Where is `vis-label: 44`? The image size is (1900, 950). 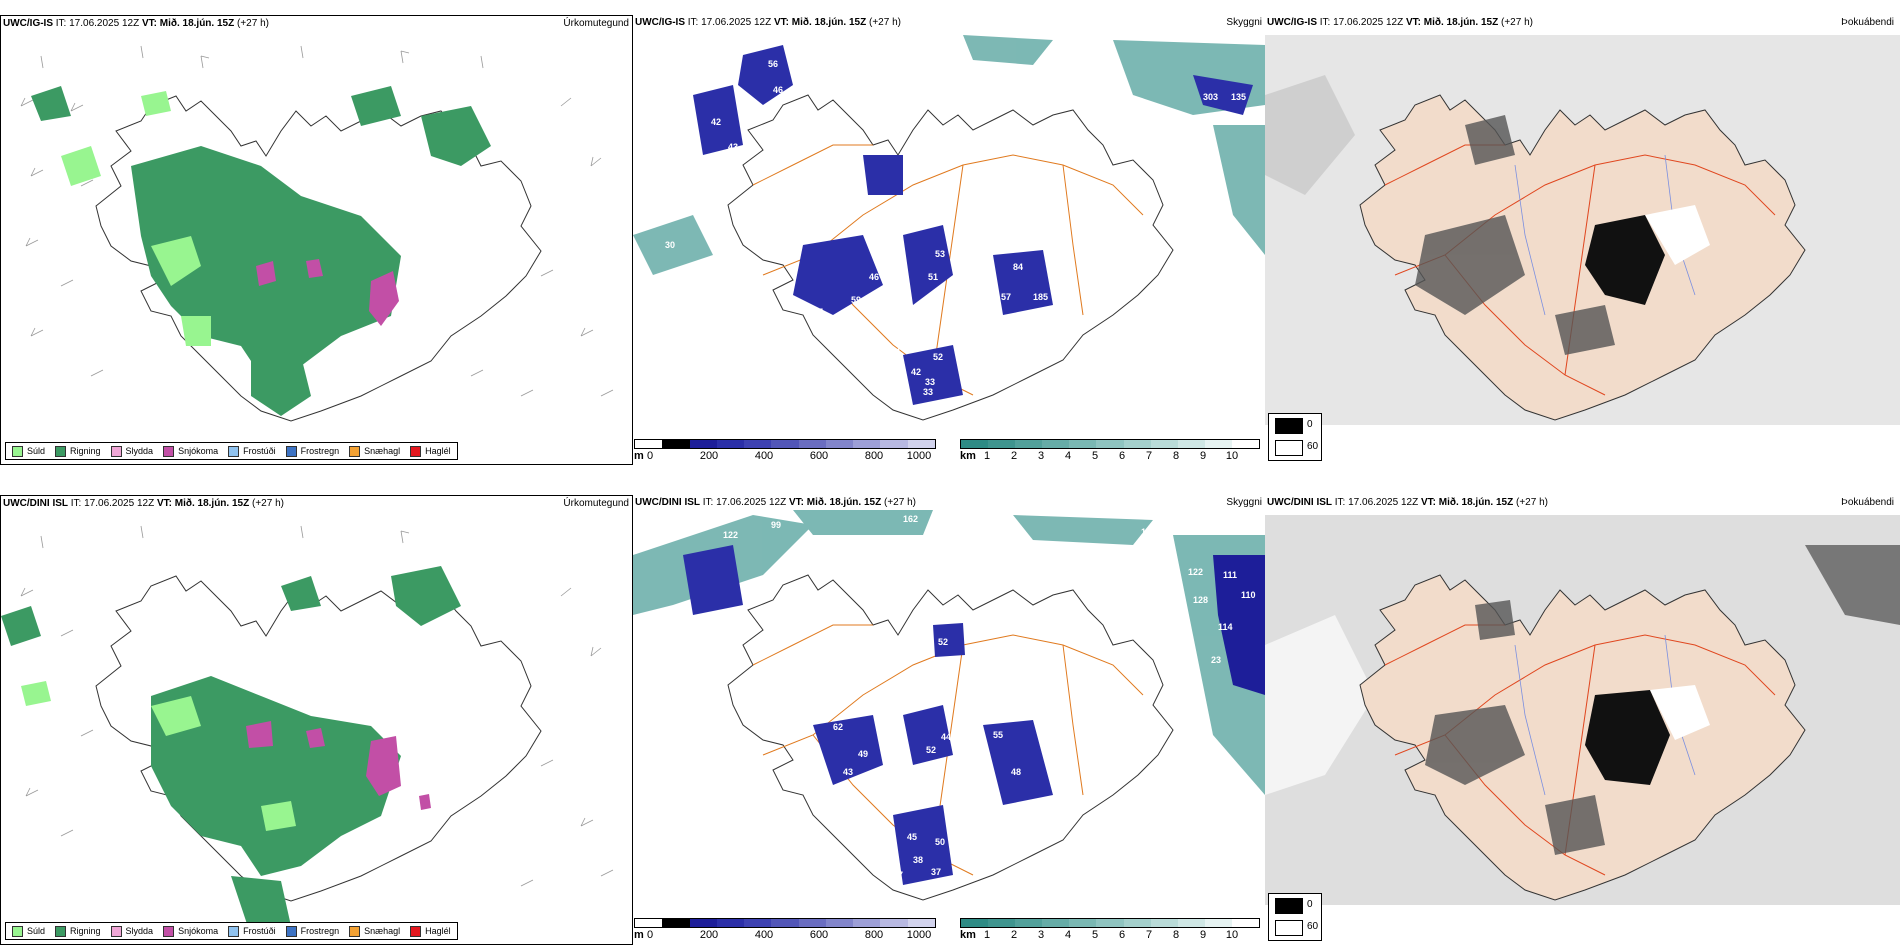 vis-label: 44 is located at coordinates (946, 737).